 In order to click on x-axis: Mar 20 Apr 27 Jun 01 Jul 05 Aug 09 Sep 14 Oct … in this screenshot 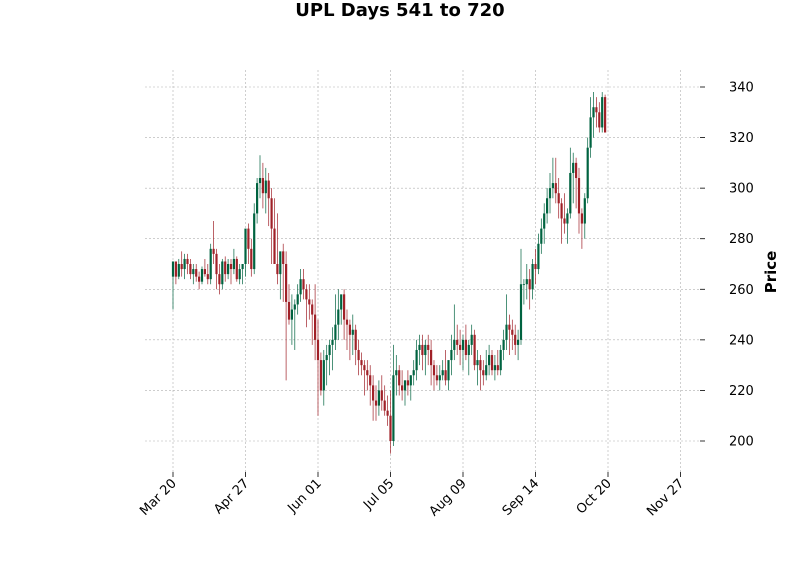, I will do `click(412, 495)`.